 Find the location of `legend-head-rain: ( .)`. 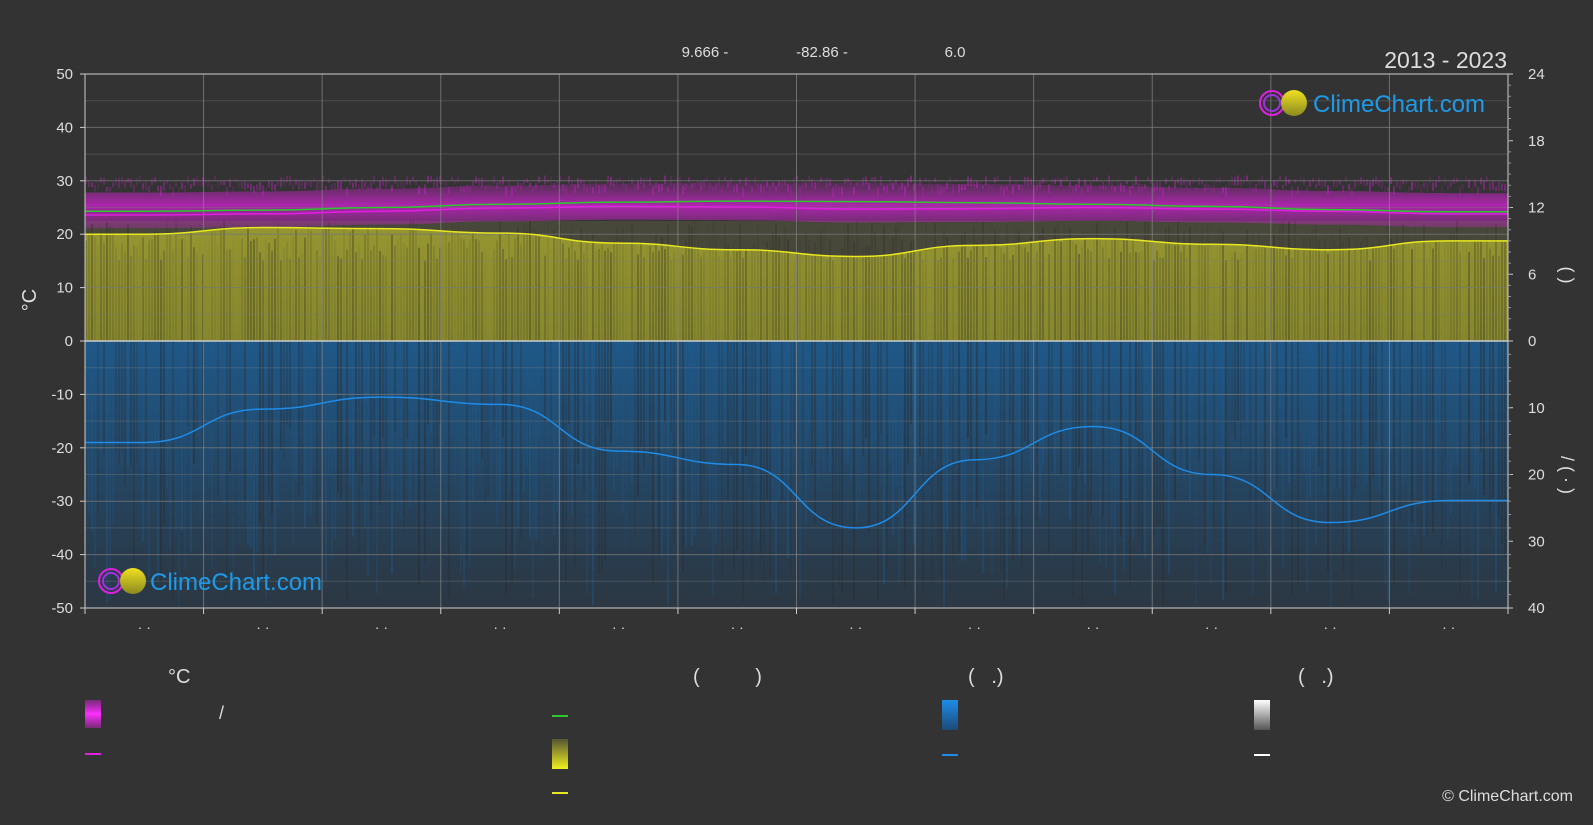

legend-head-rain: ( .) is located at coordinates (986, 677).